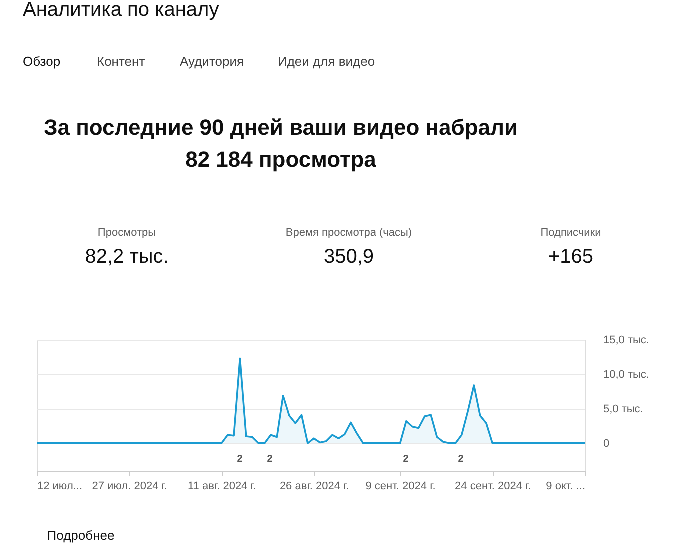 The image size is (700, 559). What do you see at coordinates (627, 374) in the screenshot?
I see `y-tick-label: 10,0 тыс.` at bounding box center [627, 374].